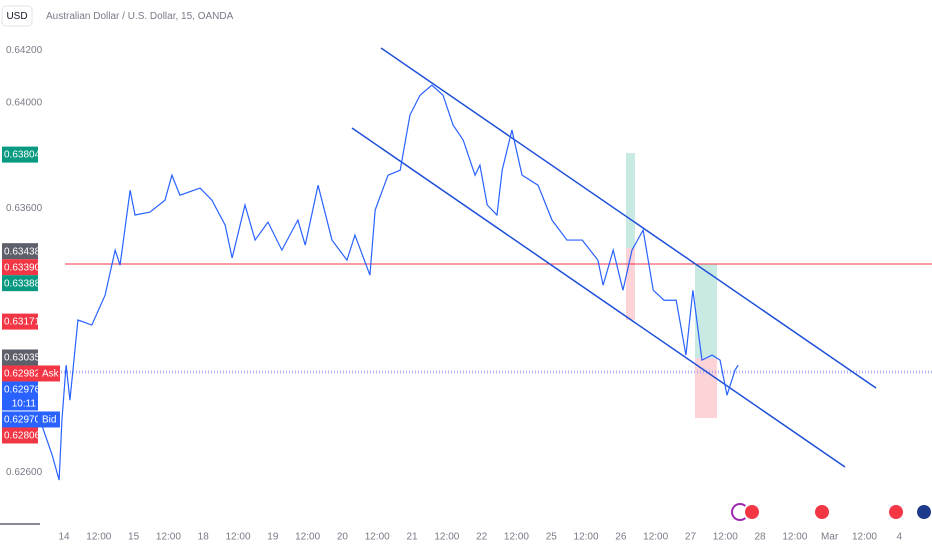  Describe the element at coordinates (621, 537) in the screenshot. I see `x-tick-label: 26` at that location.